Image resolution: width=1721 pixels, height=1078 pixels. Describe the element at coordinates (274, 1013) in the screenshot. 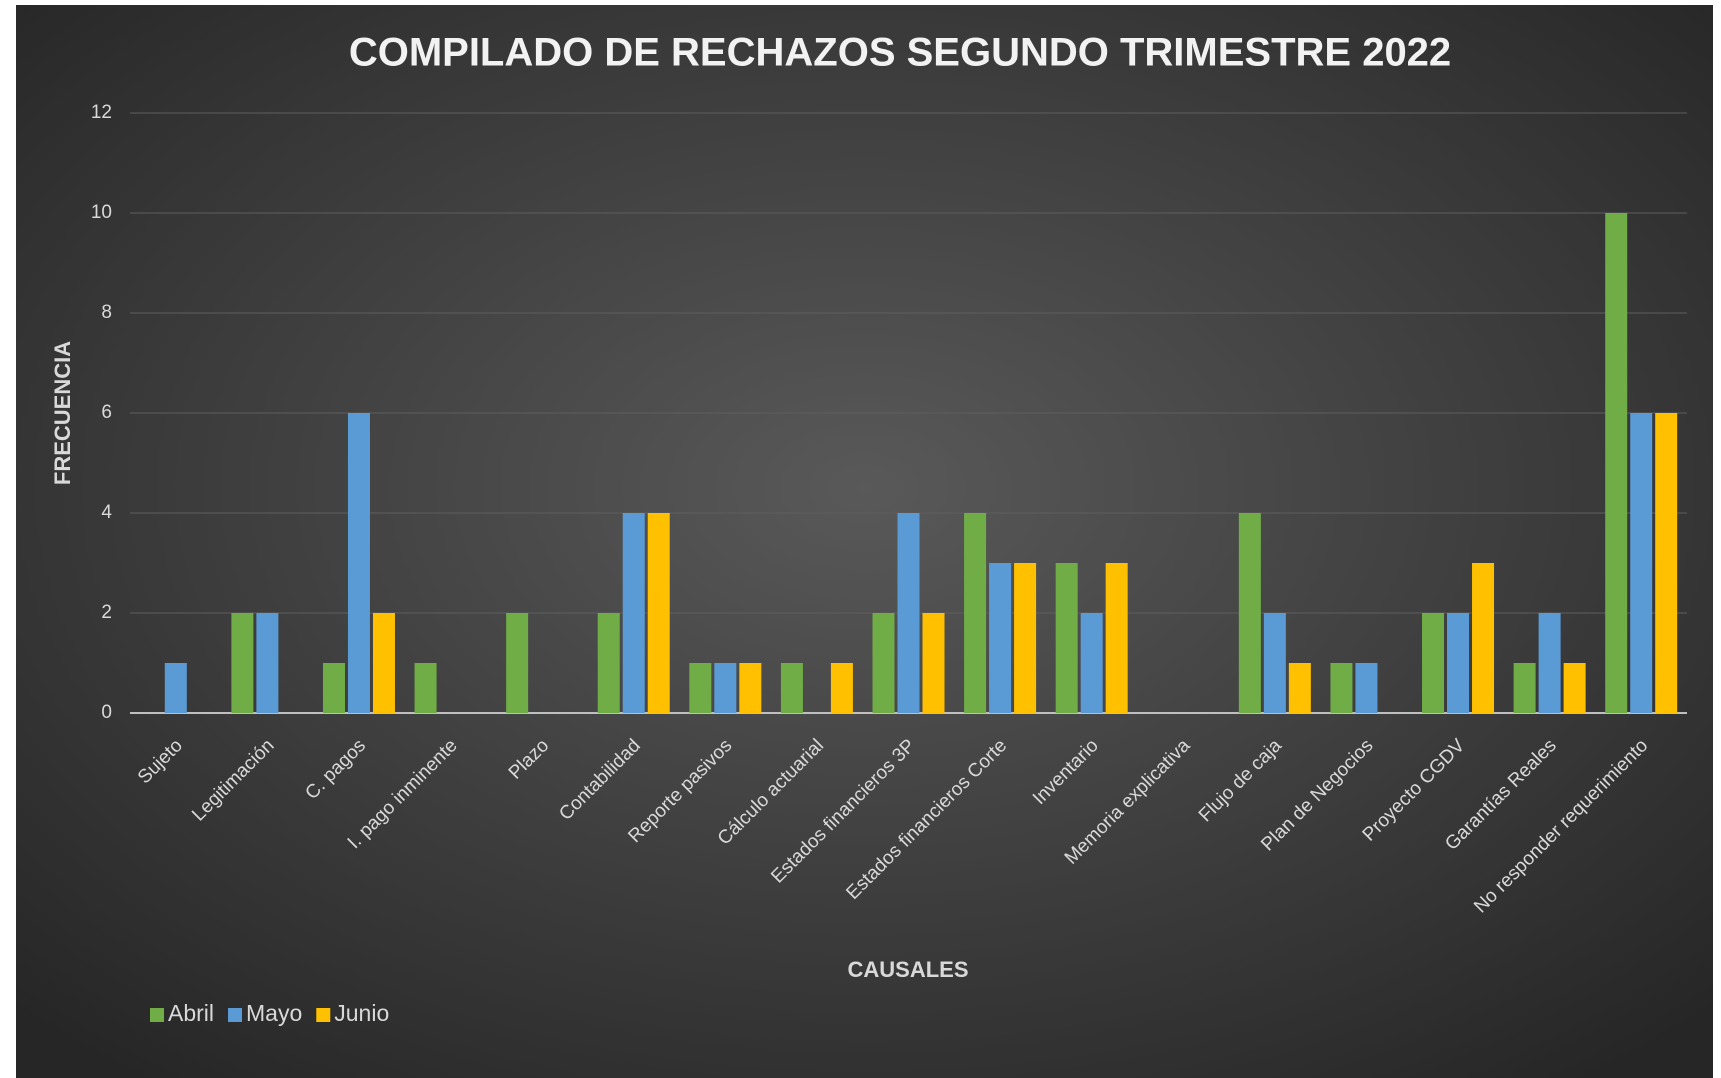

I see `legend-label: Mayo` at that location.